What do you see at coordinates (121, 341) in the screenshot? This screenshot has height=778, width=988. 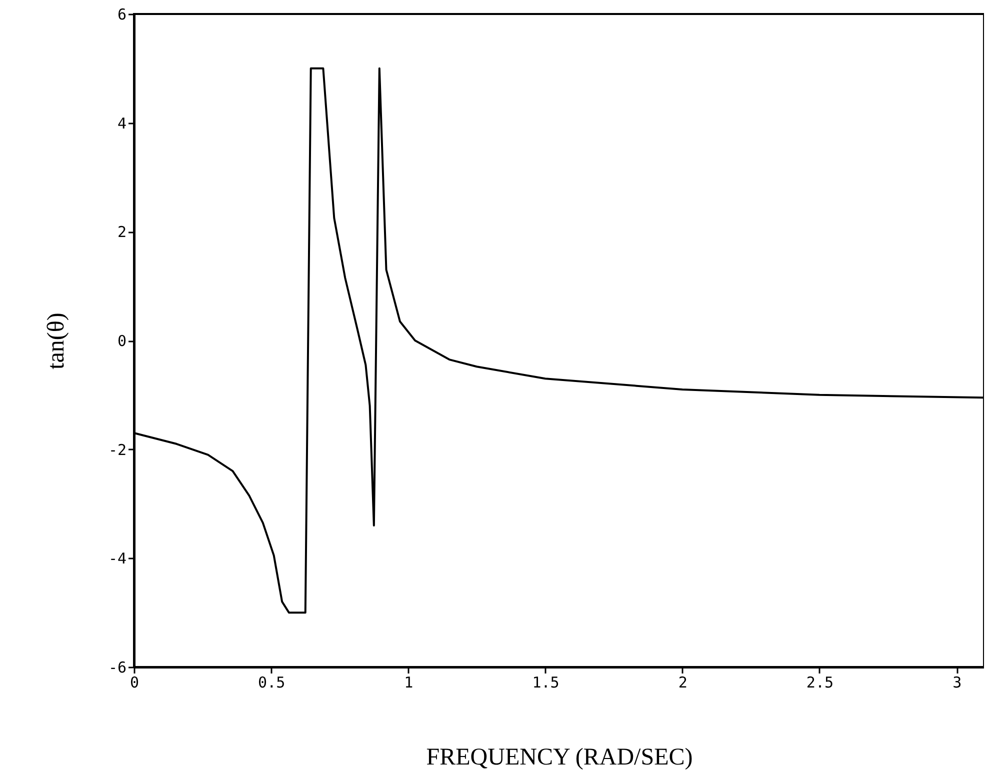 I see `y-tick-label: 0` at bounding box center [121, 341].